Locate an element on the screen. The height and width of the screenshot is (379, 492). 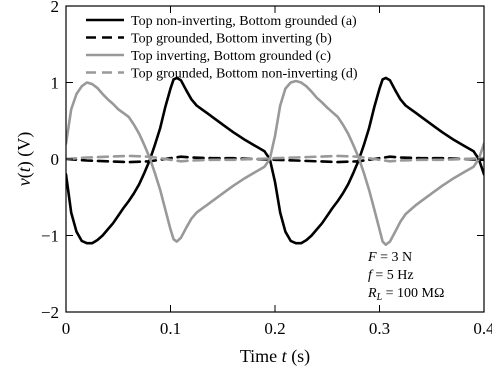
y-tick-label: 2 is located at coordinates (55, 8).